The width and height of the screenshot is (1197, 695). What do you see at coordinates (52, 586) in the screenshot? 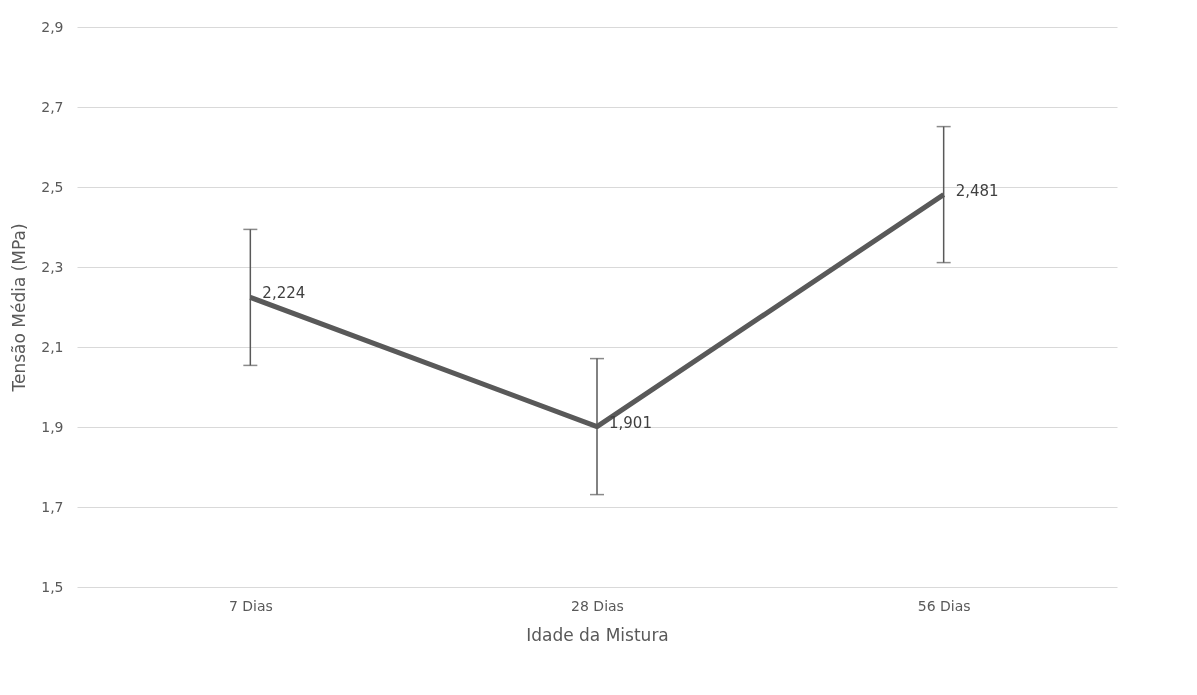
I see `y-tick-label: 1,5` at bounding box center [52, 586].